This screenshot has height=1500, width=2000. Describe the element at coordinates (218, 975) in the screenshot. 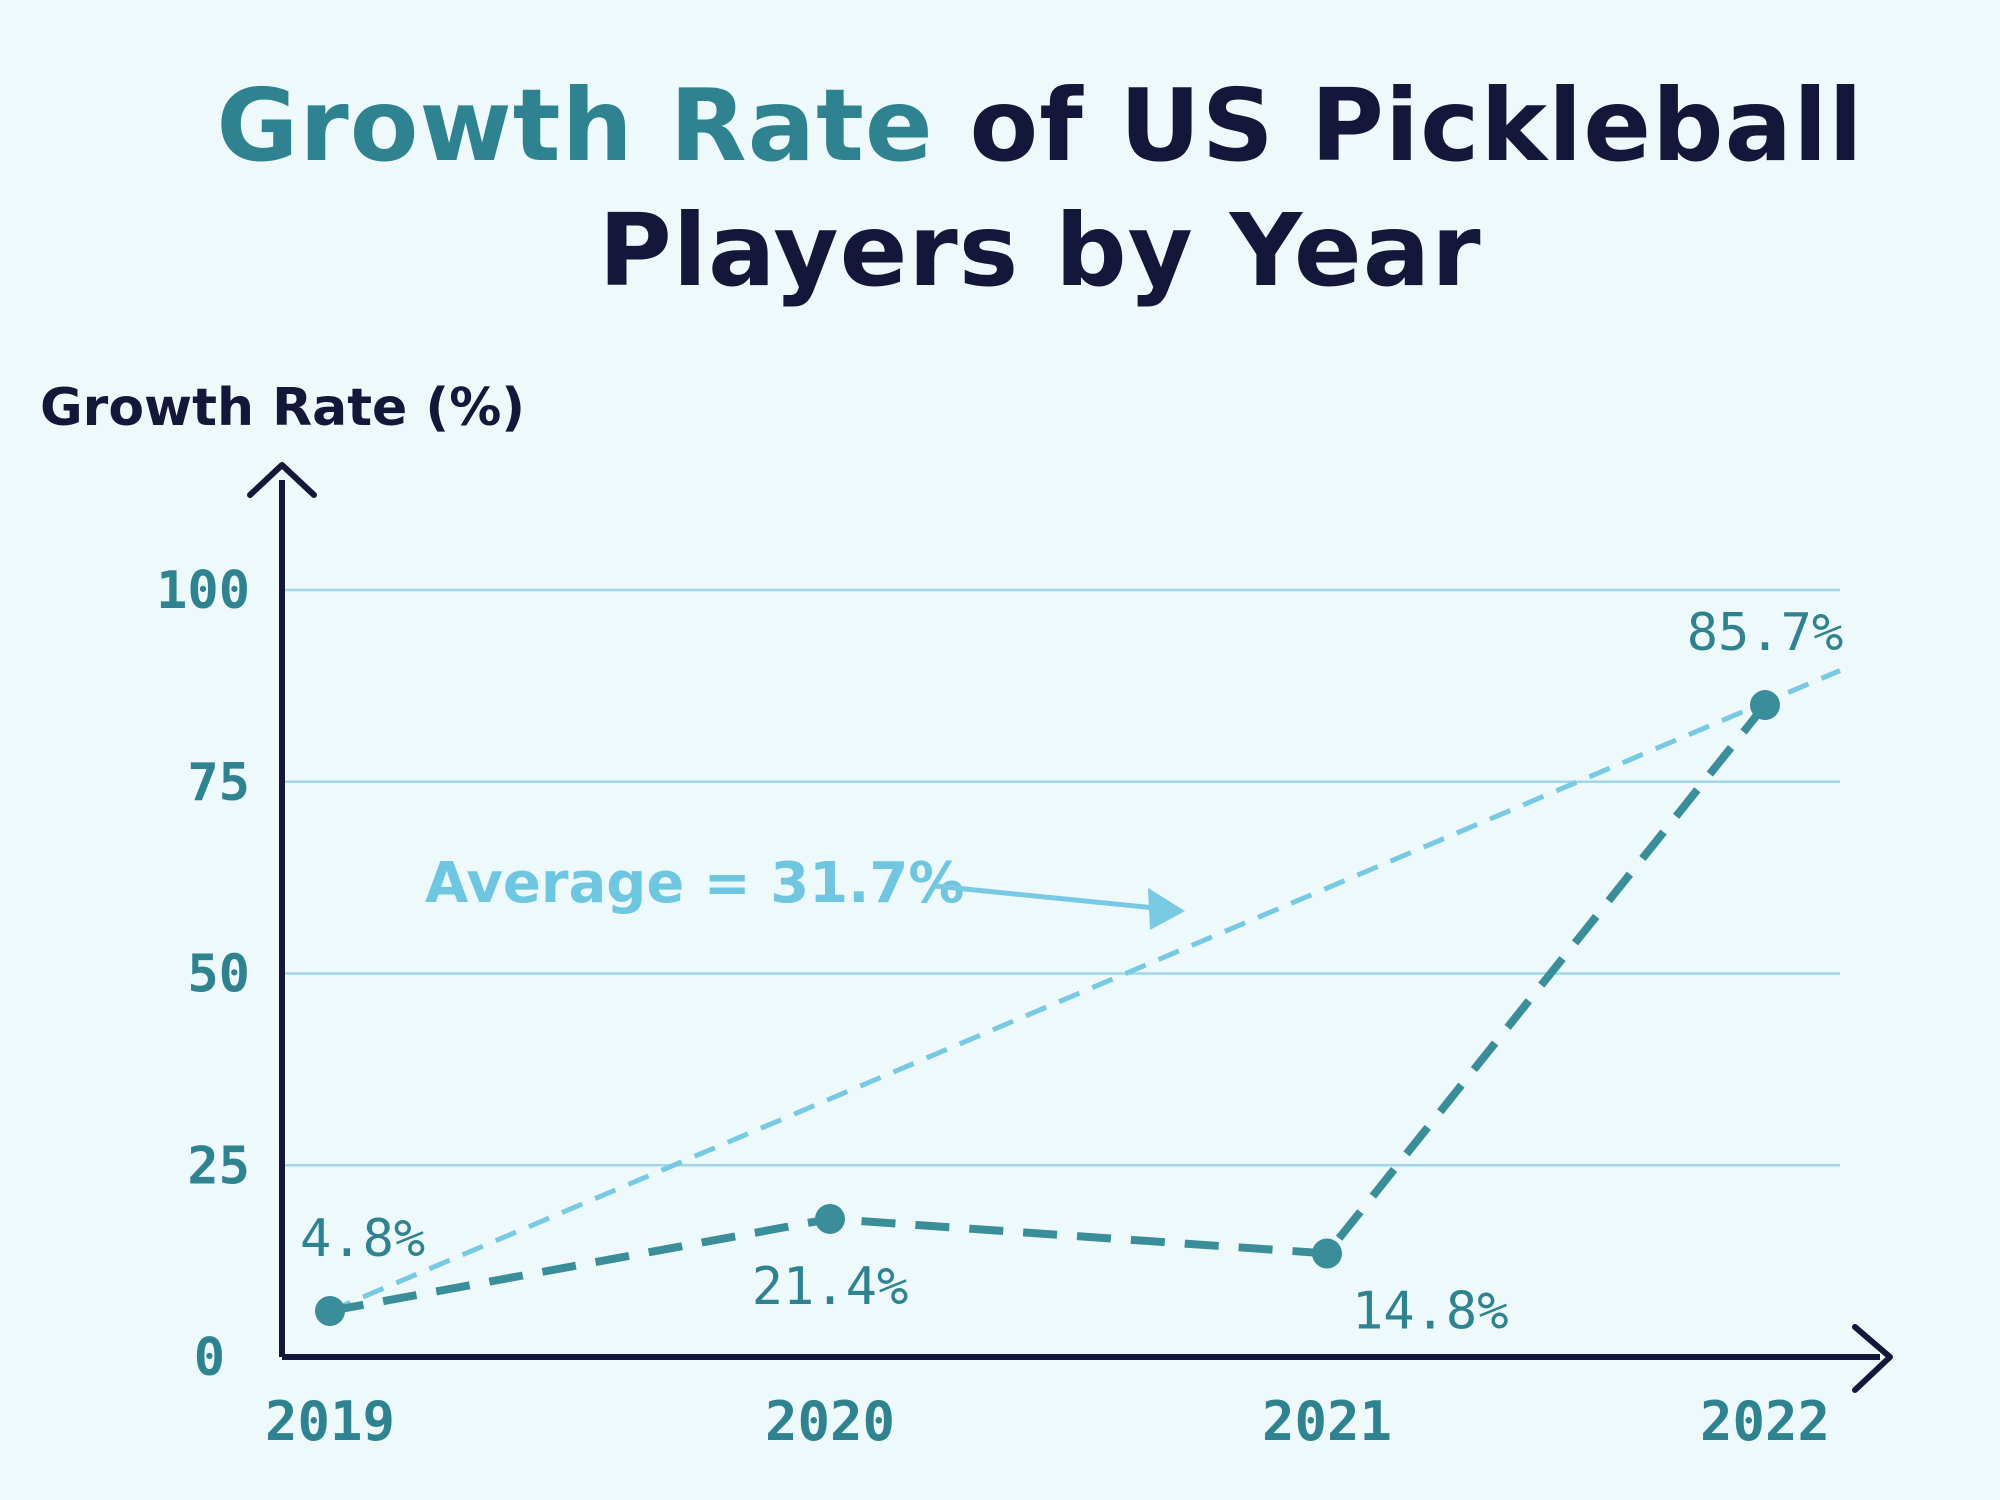

I see `y-tick-label: 50` at that location.